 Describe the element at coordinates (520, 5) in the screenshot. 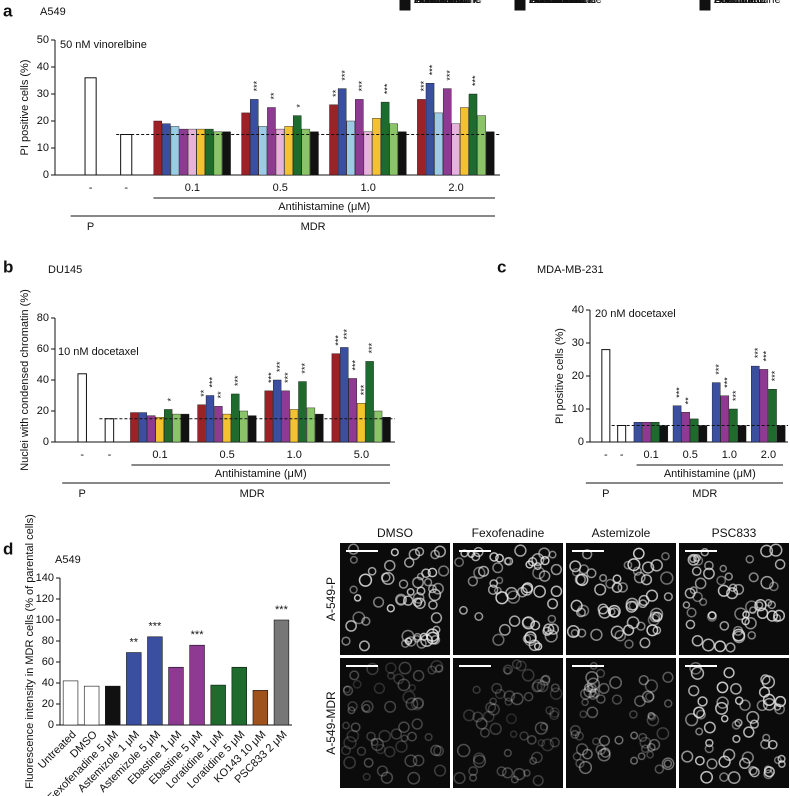

I see `legend-swatch` at that location.